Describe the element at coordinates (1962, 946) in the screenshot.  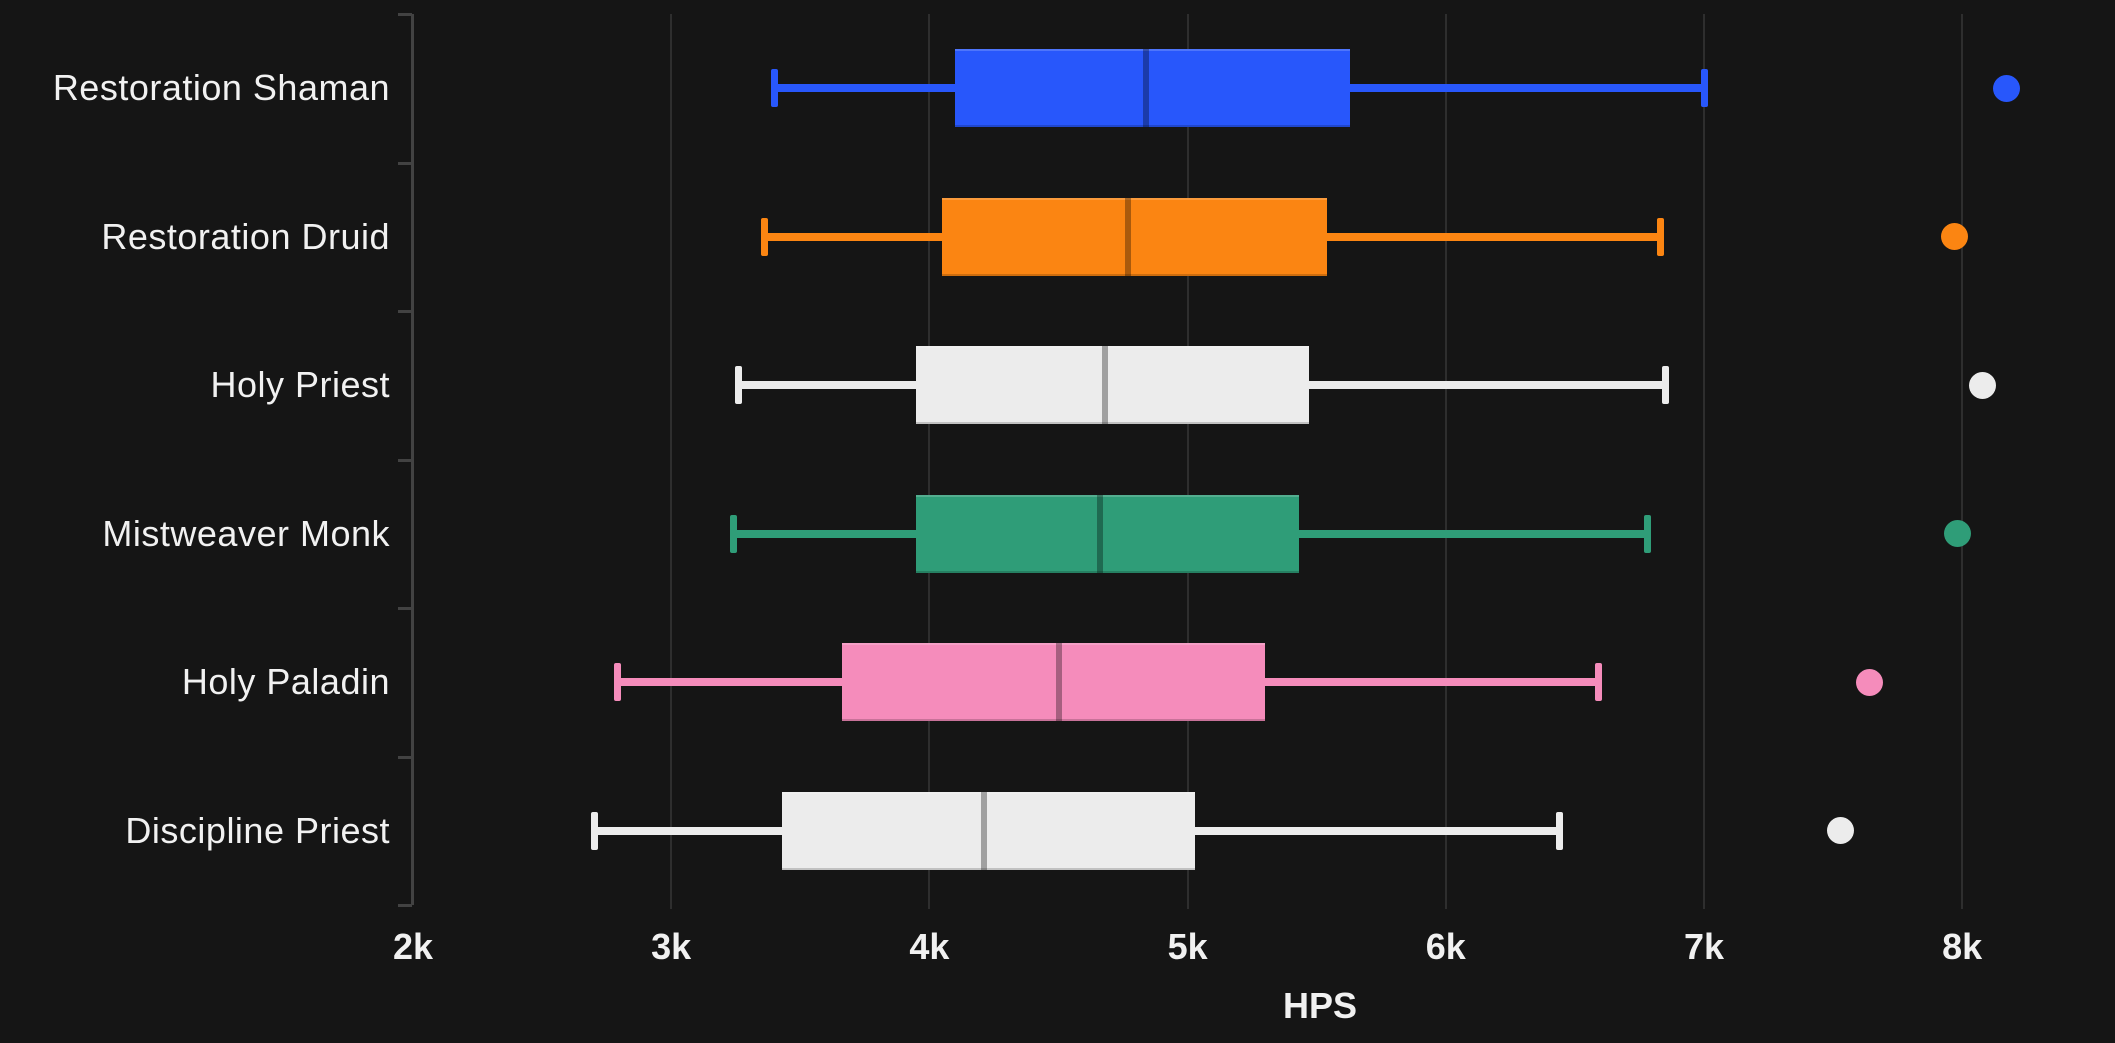
I see `x-tick-label: 8k` at that location.